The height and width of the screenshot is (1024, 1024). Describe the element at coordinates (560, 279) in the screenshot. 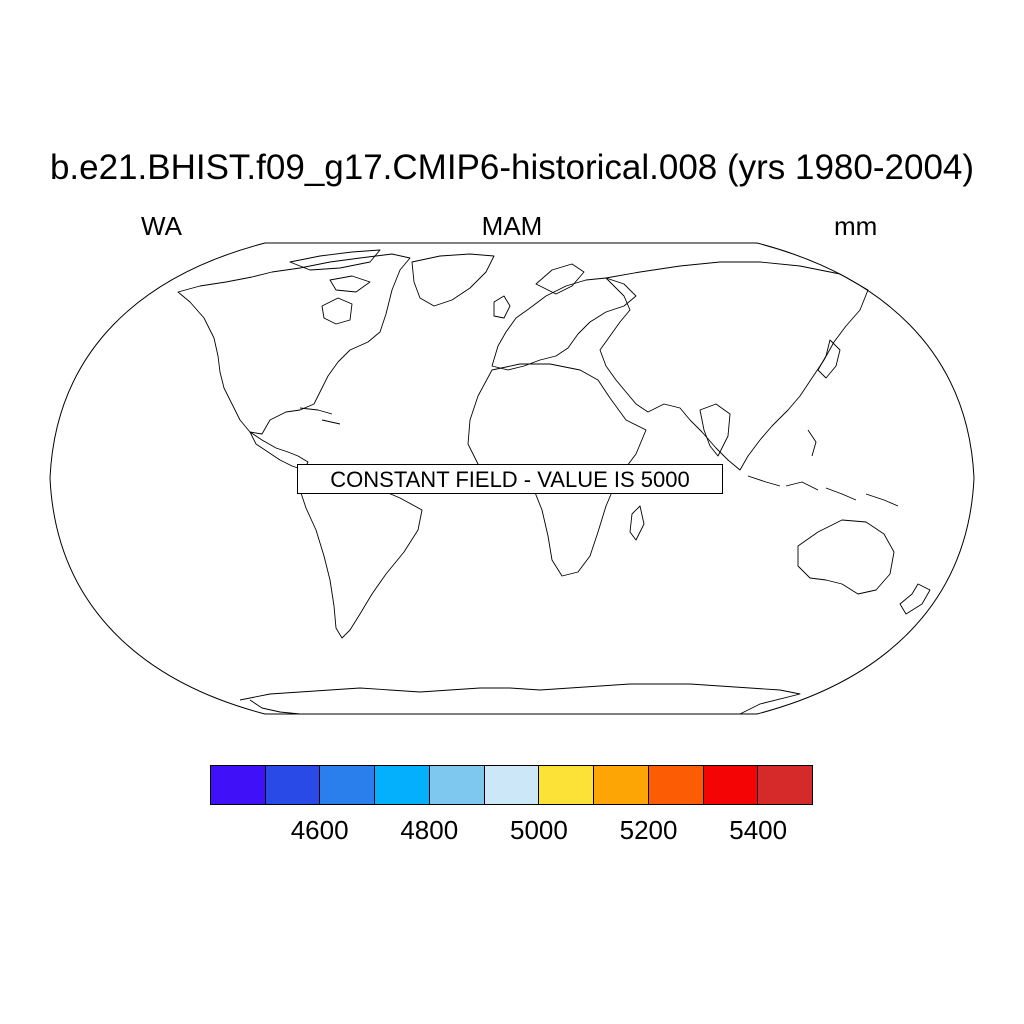

I see `coast-scandinavia` at that location.